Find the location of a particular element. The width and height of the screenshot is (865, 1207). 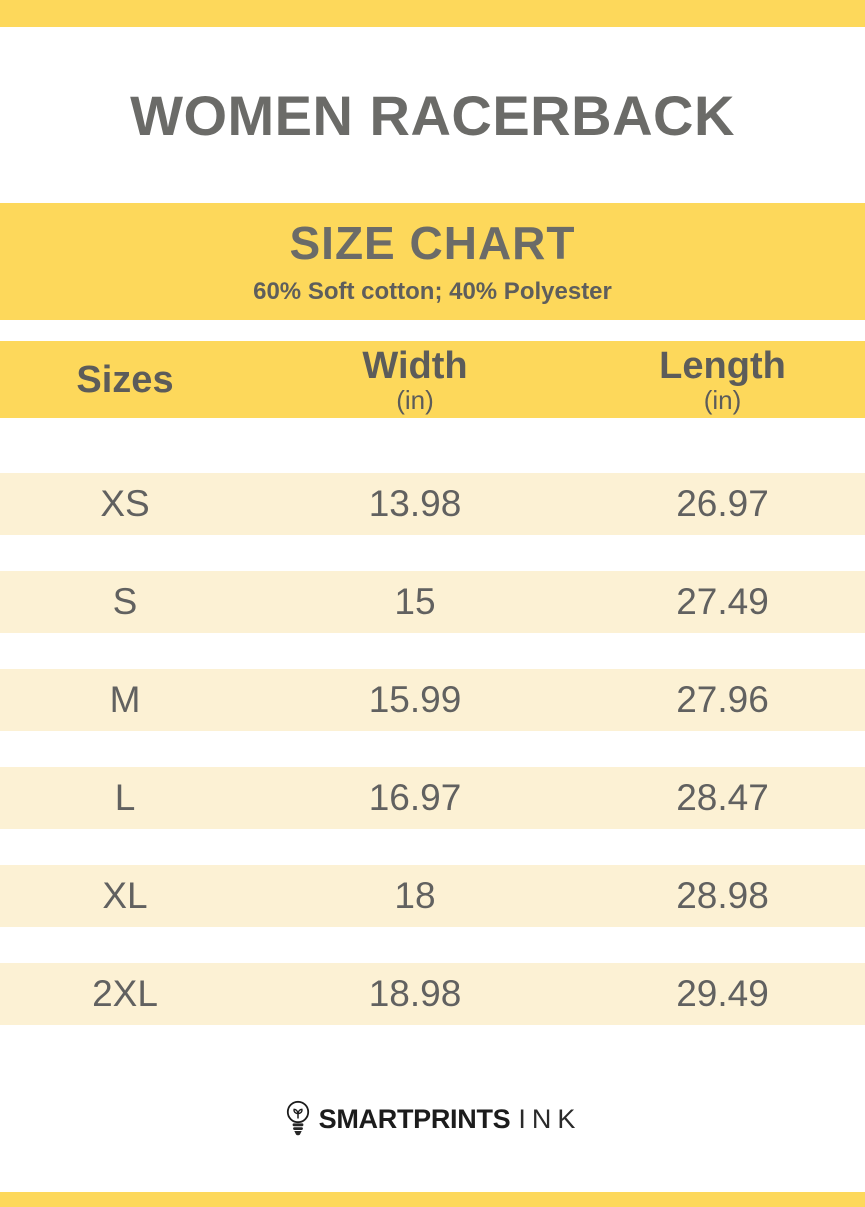

size-row: M 15.99 27.96 is located at coordinates (432, 700).